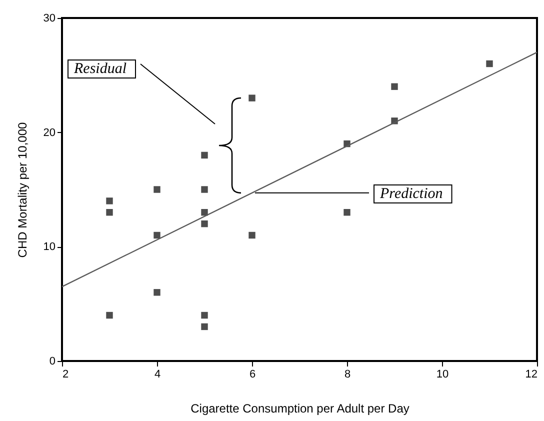  Describe the element at coordinates (411, 194) in the screenshot. I see `annotation: Prediction` at that location.